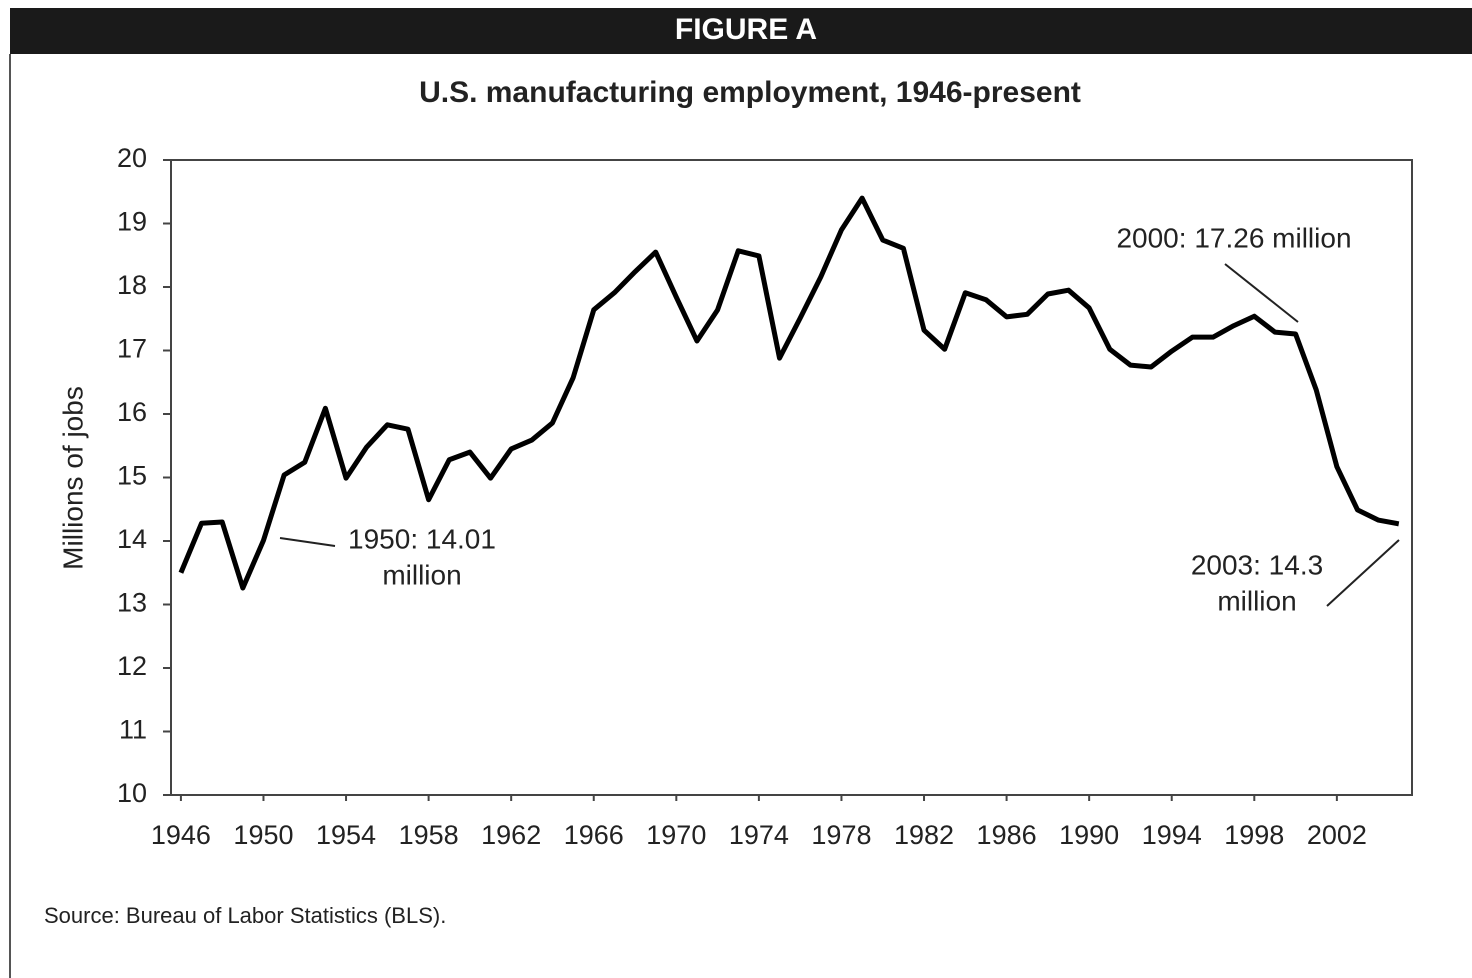 The width and height of the screenshot is (1472, 978). Describe the element at coordinates (594, 835) in the screenshot. I see `x-tick-label: 1966` at that location.